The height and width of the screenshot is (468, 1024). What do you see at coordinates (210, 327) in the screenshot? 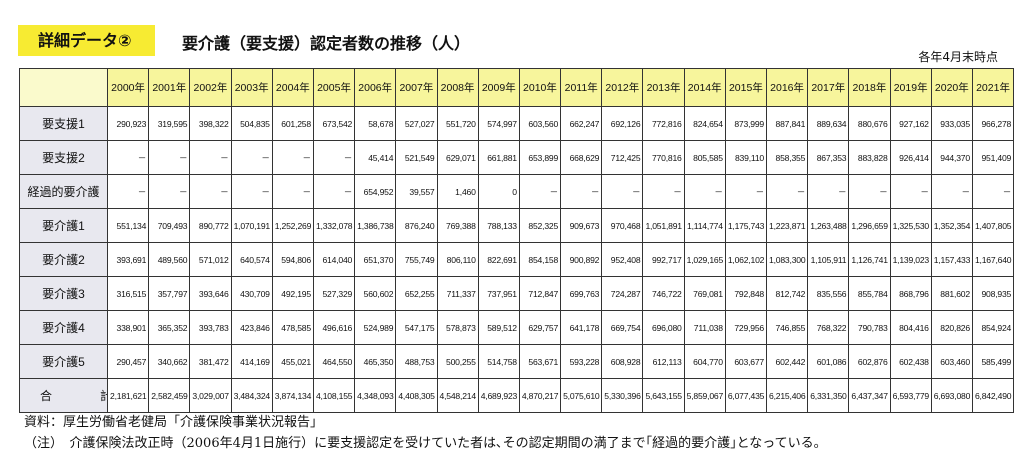
I see `value-cell: 393,783` at bounding box center [210, 327].